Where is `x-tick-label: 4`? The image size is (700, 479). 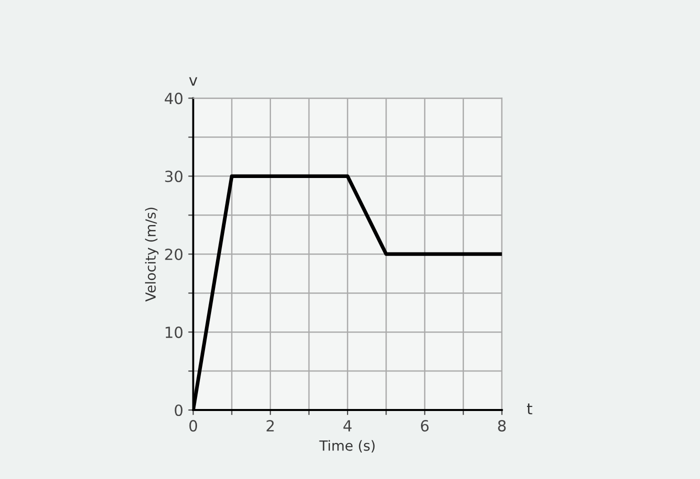 x-tick-label: 4 is located at coordinates (347, 426).